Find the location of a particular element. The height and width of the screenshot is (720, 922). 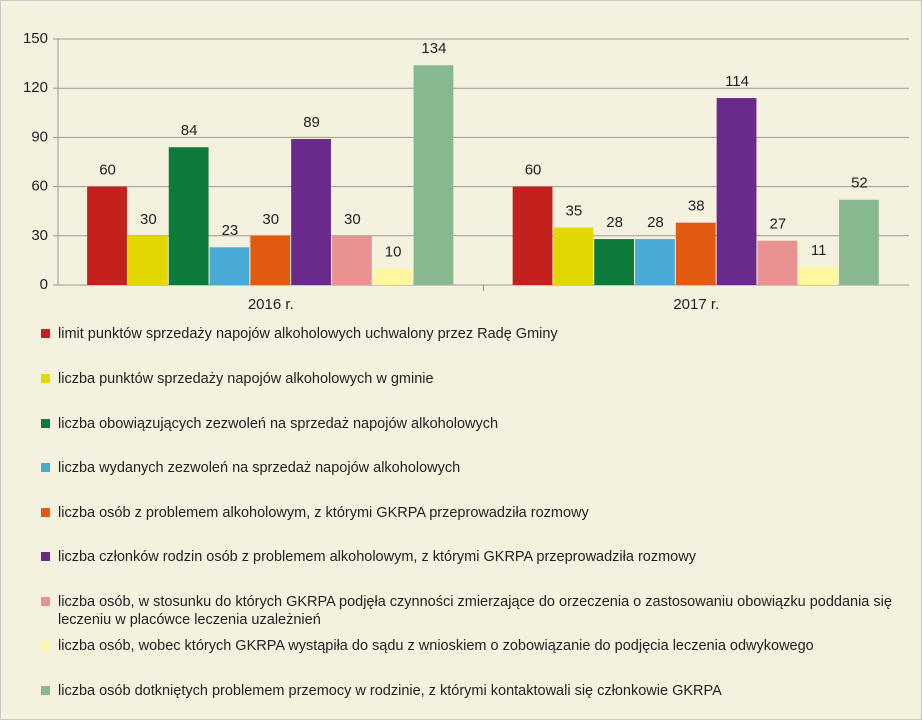

data-label: 27 is located at coordinates (778, 224).